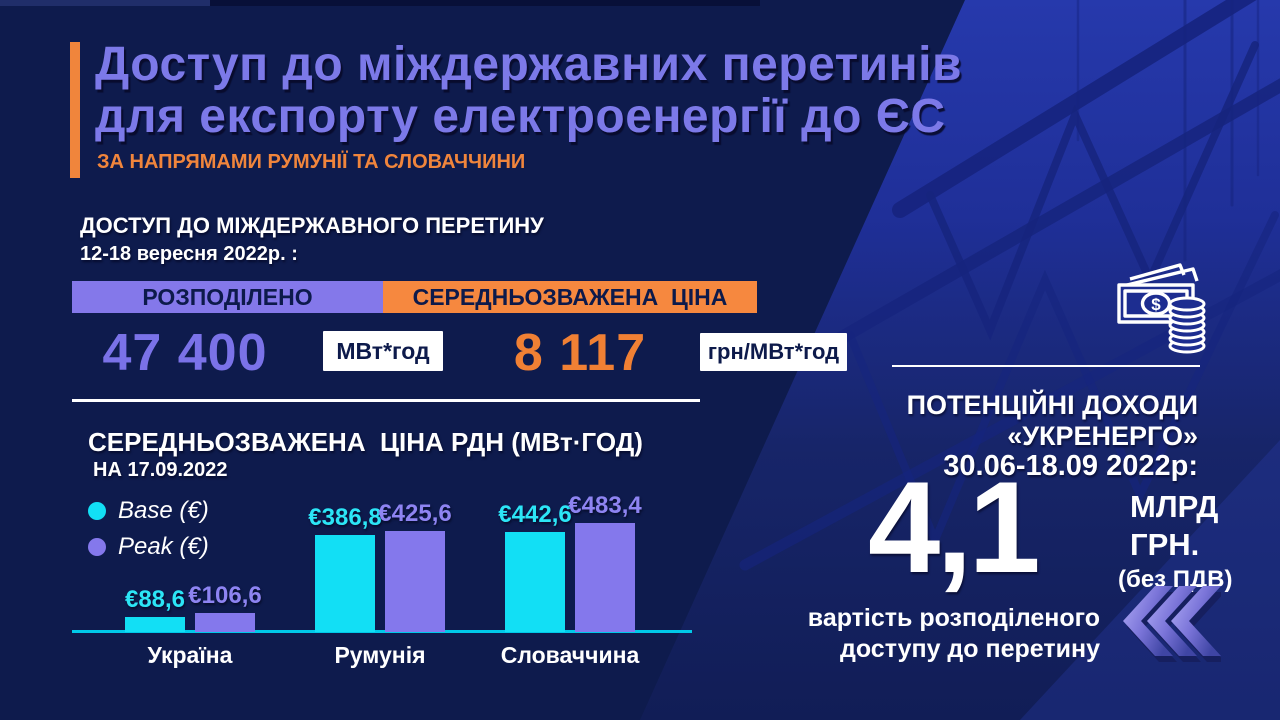 This screenshot has width=1280, height=720. What do you see at coordinates (1164, 313) in the screenshot?
I see `money-banknotes-coins-icon: $` at bounding box center [1164, 313].